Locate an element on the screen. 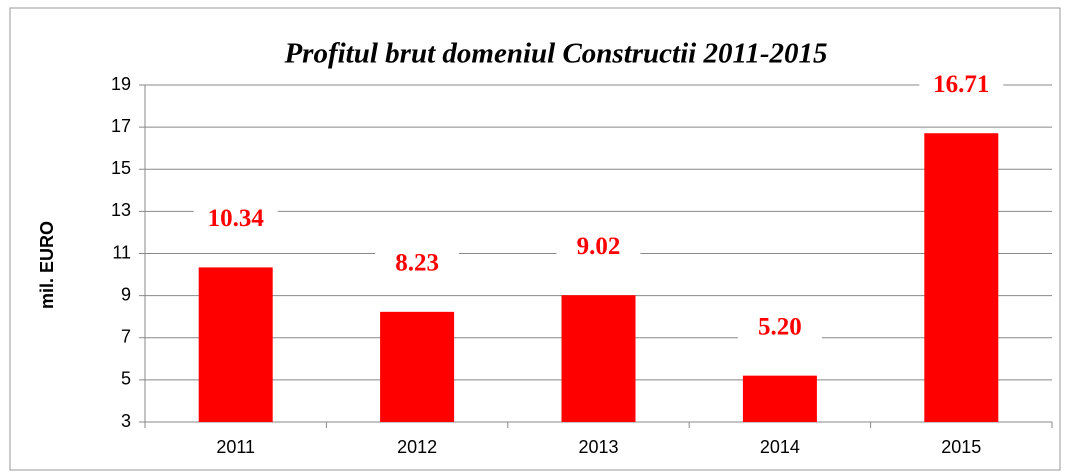 Image resolution: width=1070 pixels, height=474 pixels. data-label: 9.02 is located at coordinates (599, 246).